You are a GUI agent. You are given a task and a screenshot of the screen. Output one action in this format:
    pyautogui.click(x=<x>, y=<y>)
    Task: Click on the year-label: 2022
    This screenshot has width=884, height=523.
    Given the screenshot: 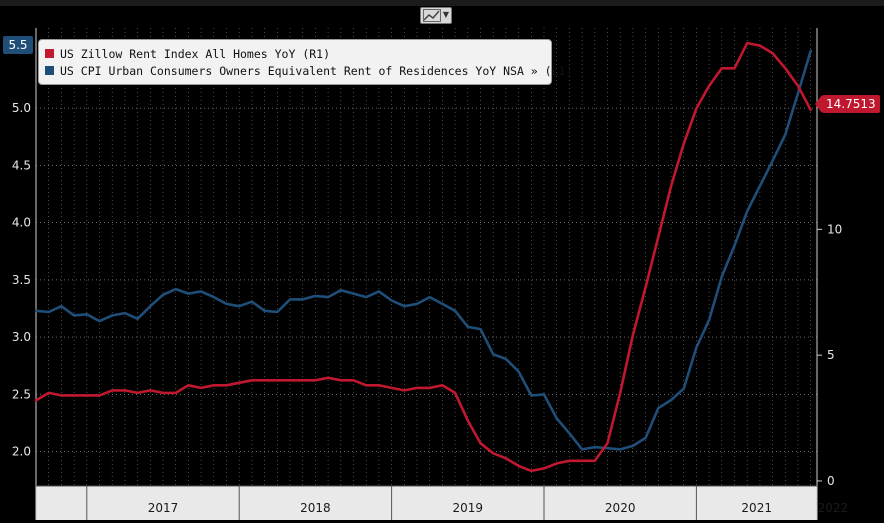 What is the action you would take?
    pyautogui.click(x=833, y=508)
    